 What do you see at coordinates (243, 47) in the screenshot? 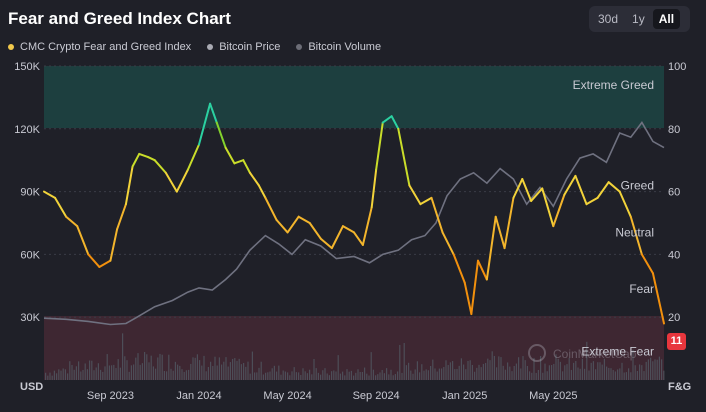
I see `legend-btc-price: Bitcoin Price` at bounding box center [243, 47].